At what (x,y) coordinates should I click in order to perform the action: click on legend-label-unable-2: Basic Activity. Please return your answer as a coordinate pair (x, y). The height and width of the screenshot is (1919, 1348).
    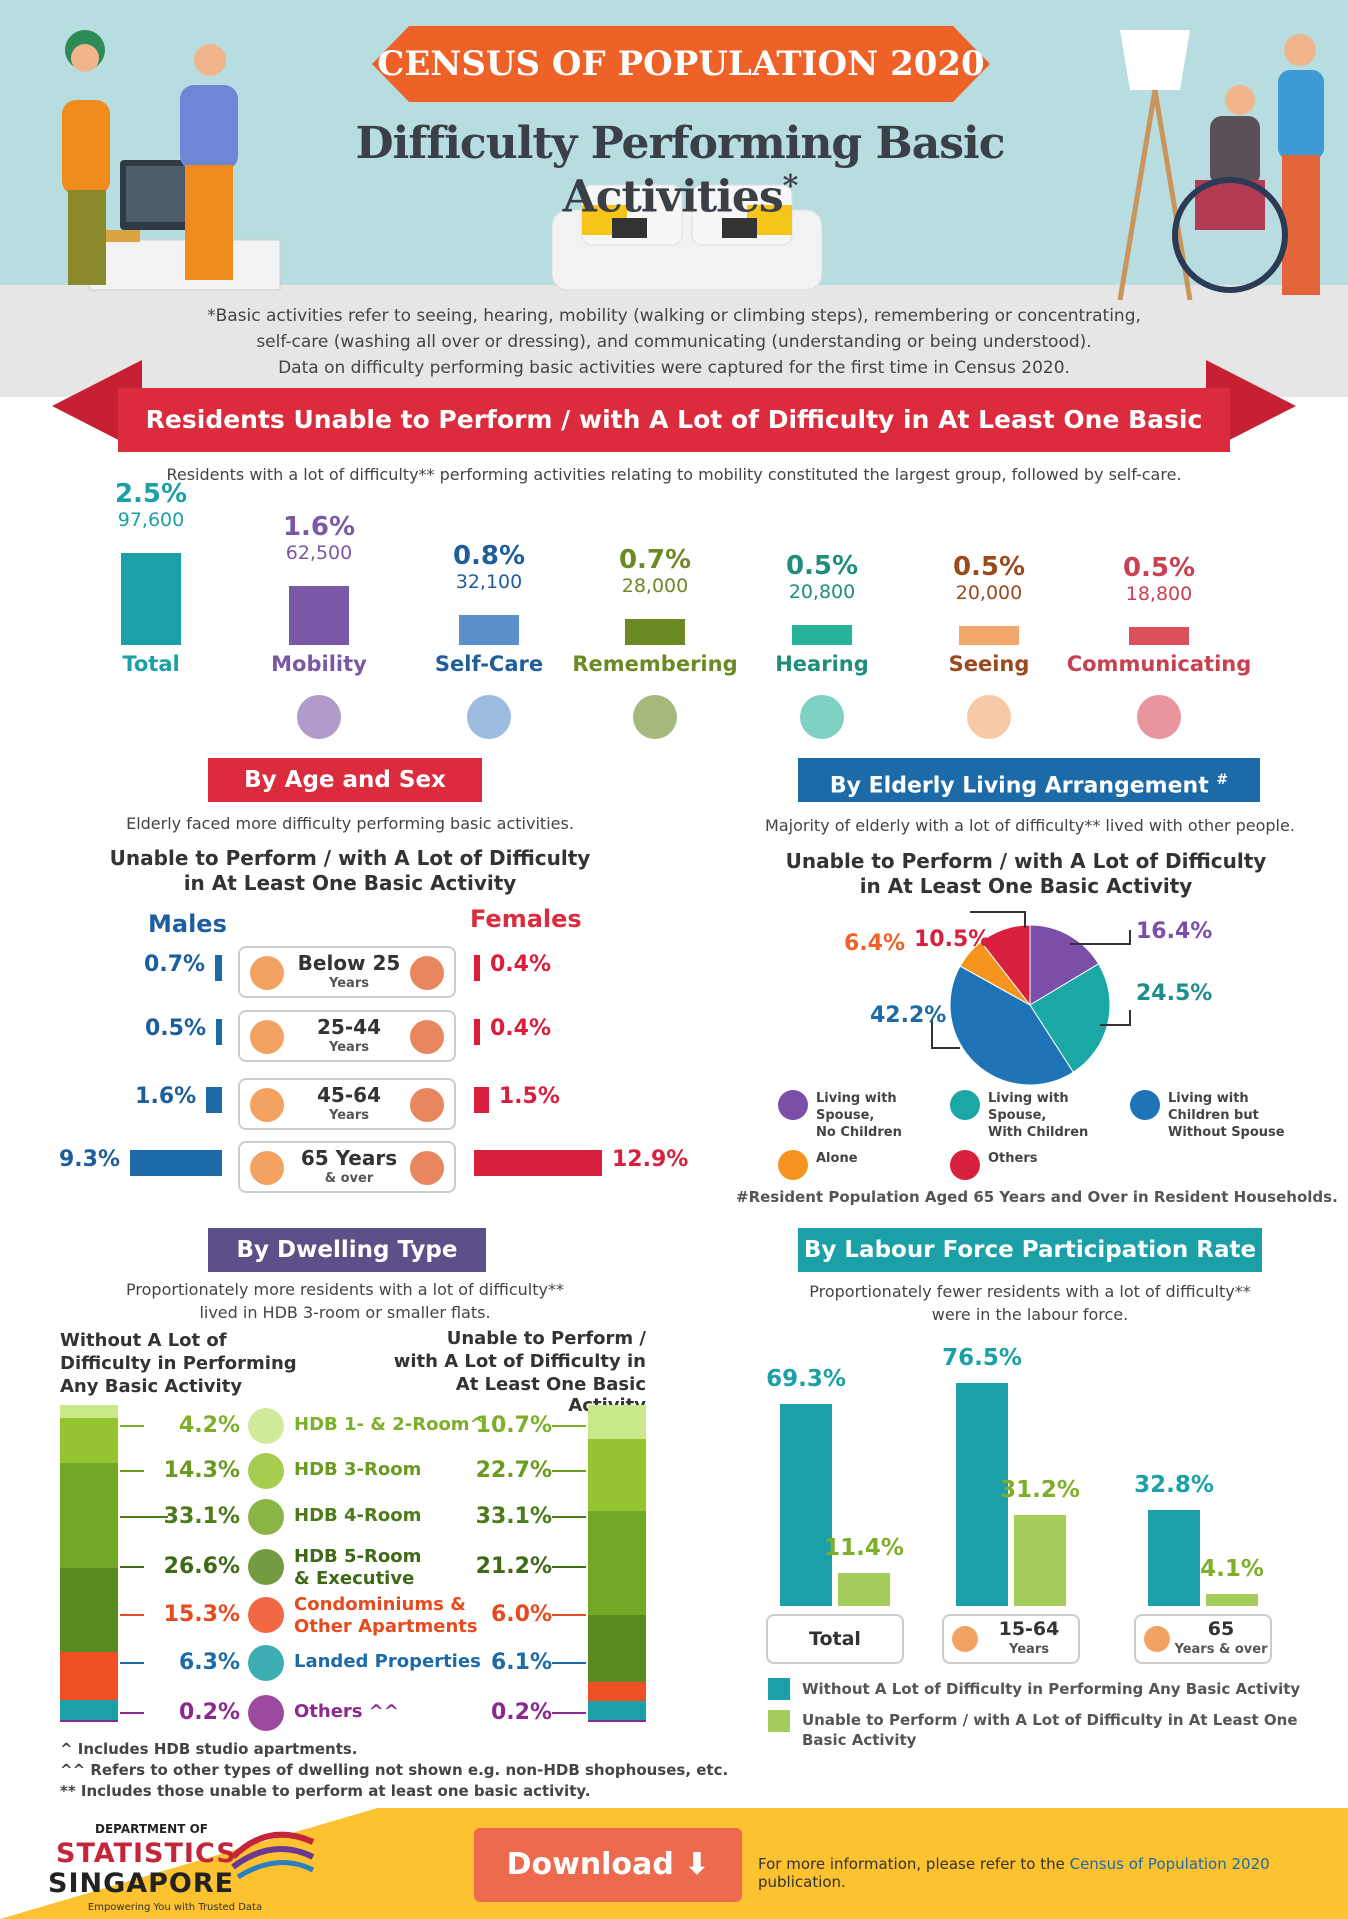
    Looking at the image, I should click on (859, 1740).